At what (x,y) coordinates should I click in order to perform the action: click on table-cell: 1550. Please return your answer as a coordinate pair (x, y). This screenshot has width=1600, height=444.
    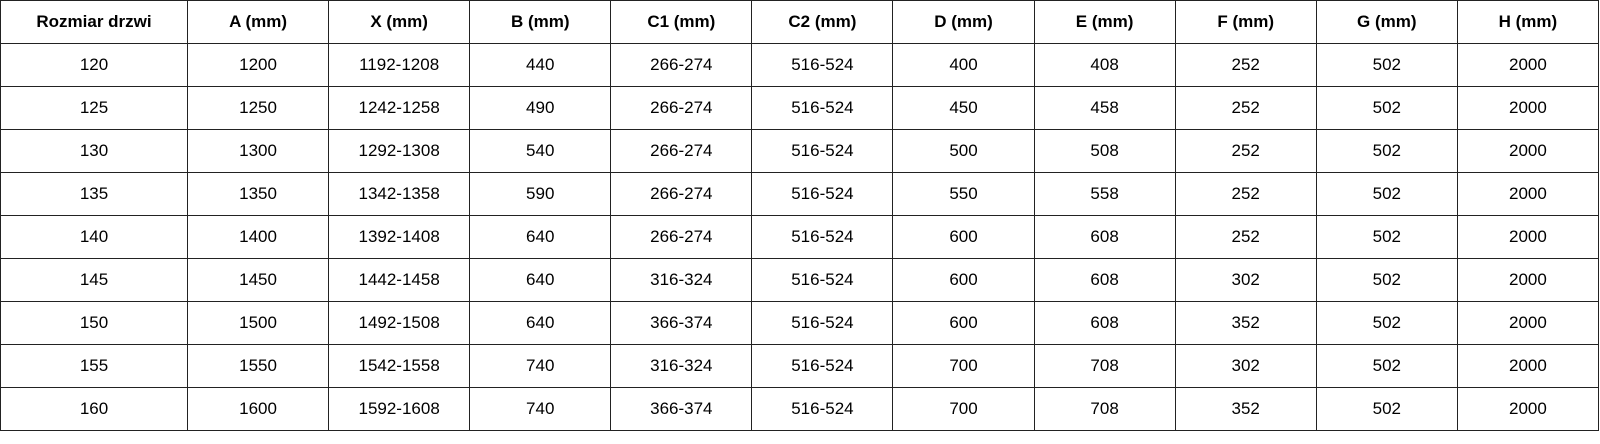
    Looking at the image, I should click on (258, 366).